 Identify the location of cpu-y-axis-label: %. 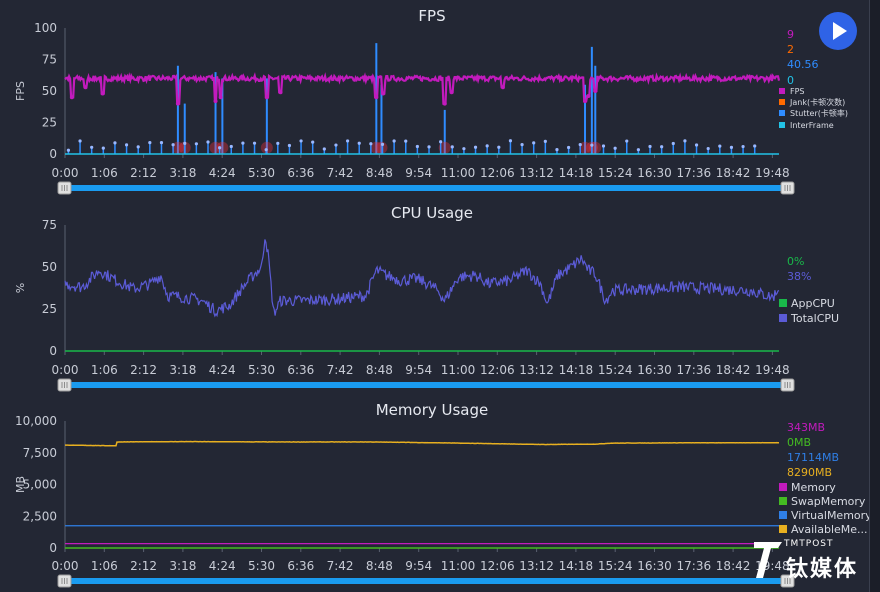
(20, 288).